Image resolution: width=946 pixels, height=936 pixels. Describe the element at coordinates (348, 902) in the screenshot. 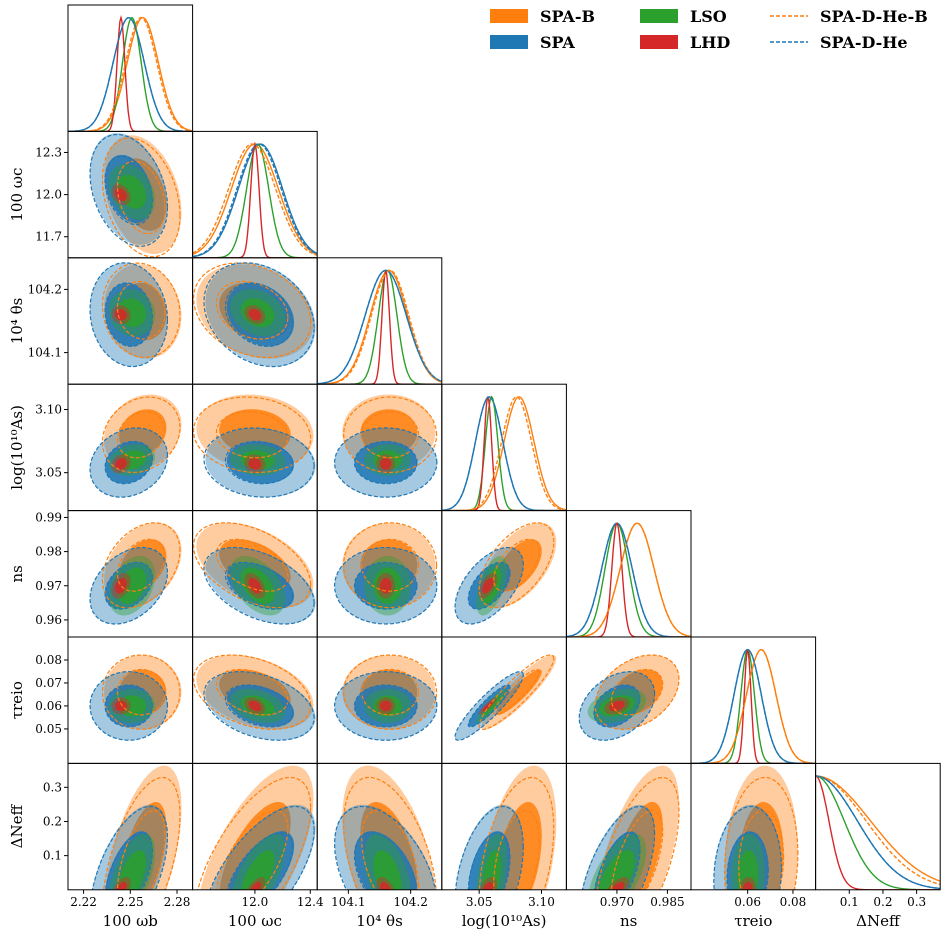

I see `x-tick-label: 104.1` at that location.